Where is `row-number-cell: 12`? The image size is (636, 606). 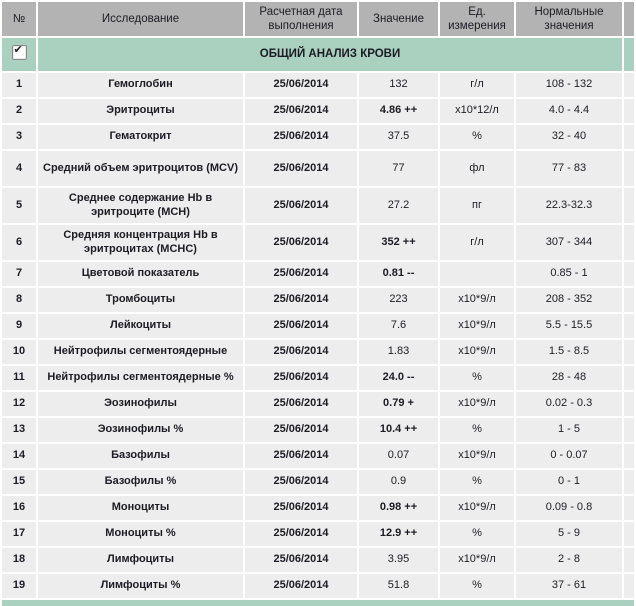
row-number-cell: 12 is located at coordinates (19, 404).